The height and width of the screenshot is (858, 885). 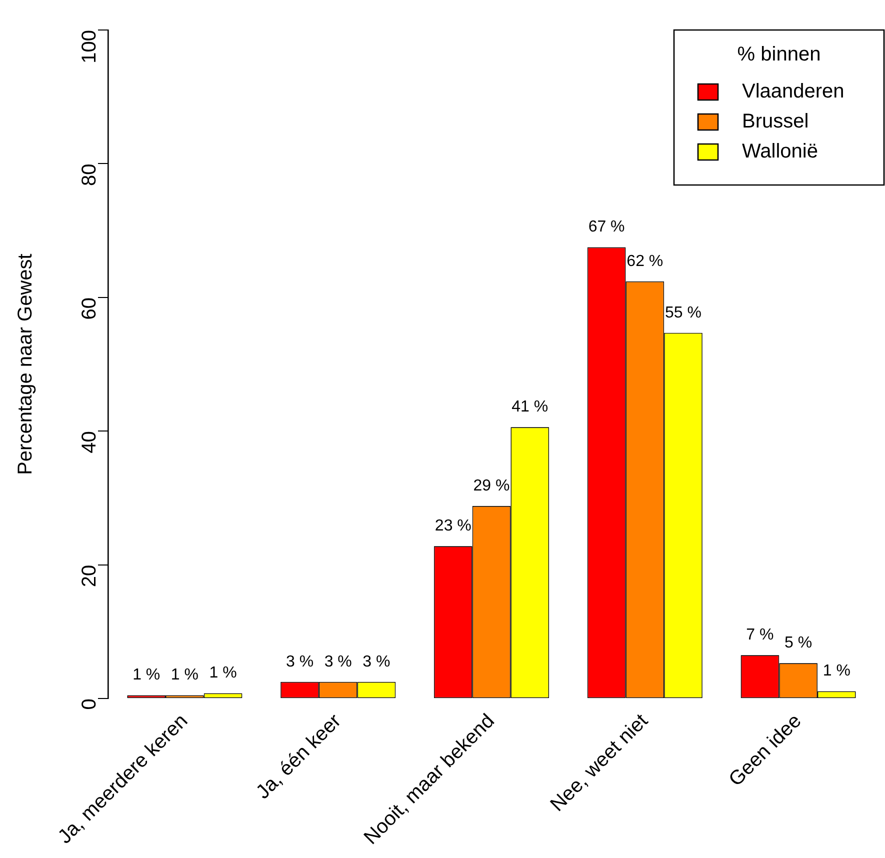 I want to click on y-tick-label: 60, so click(x=89, y=308).